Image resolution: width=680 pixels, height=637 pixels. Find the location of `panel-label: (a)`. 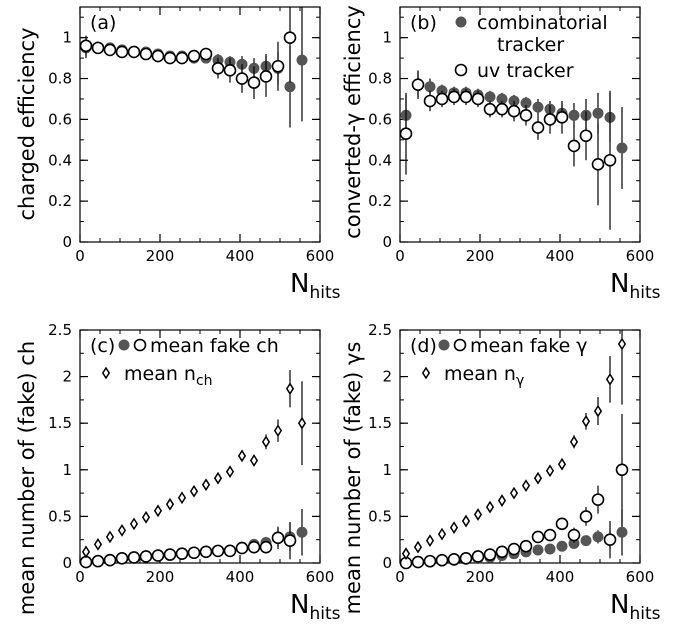

panel-label: (a) is located at coordinates (103, 23).